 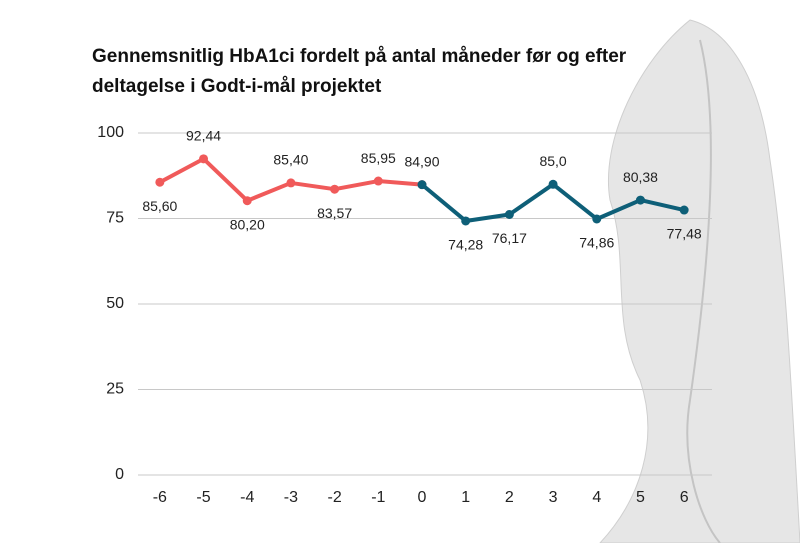 I want to click on value-label: 80,38, so click(x=640, y=177).